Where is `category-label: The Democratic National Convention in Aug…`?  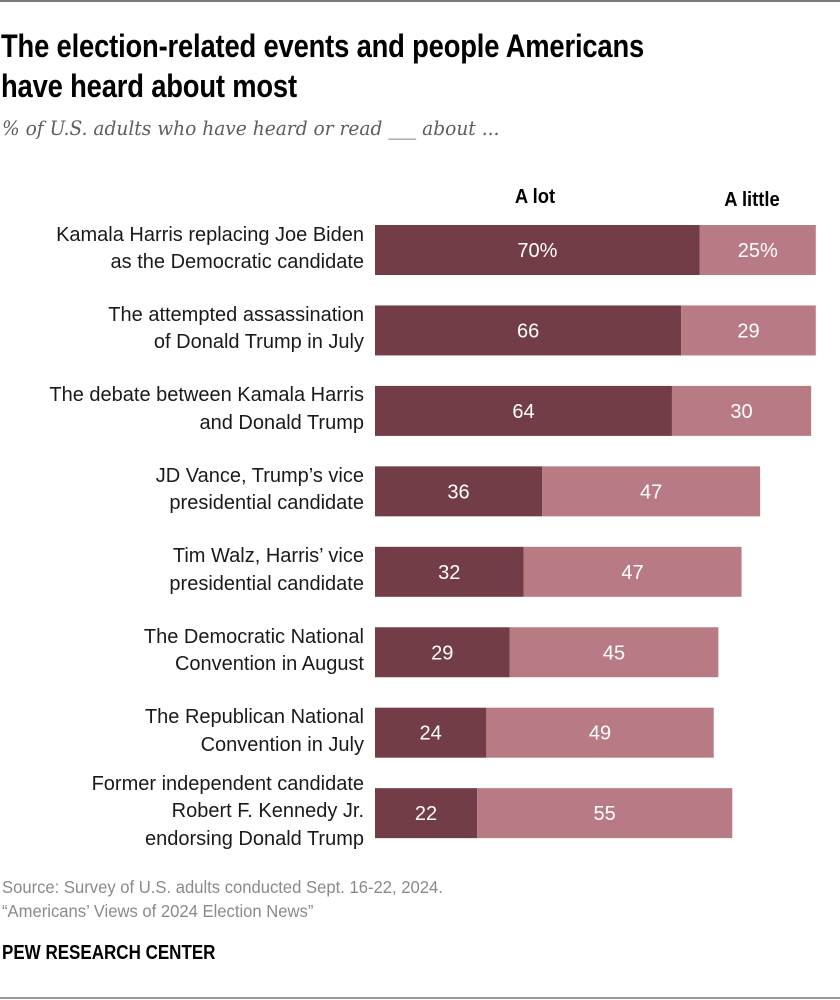 category-label: The Democratic National Convention in Aug… is located at coordinates (182, 651).